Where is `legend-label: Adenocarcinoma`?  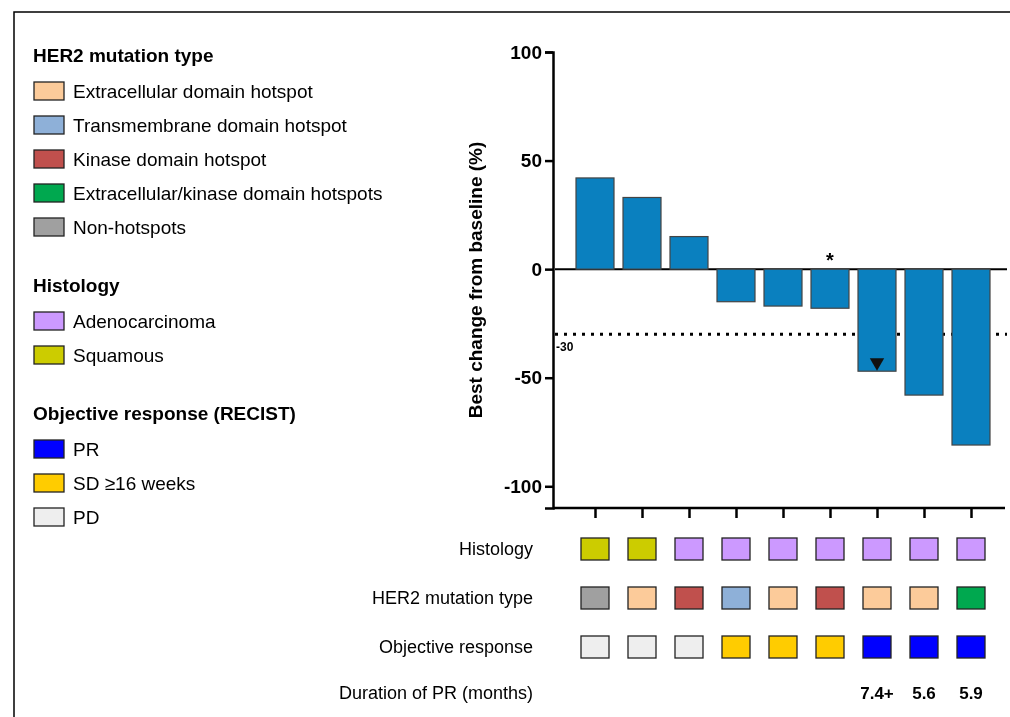 legend-label: Adenocarcinoma is located at coordinates (145, 321).